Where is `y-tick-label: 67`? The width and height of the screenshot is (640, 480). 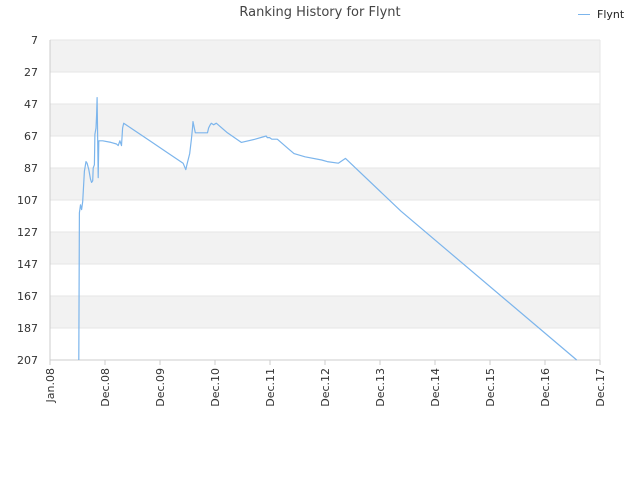 y-tick-label: 67 is located at coordinates (31, 136).